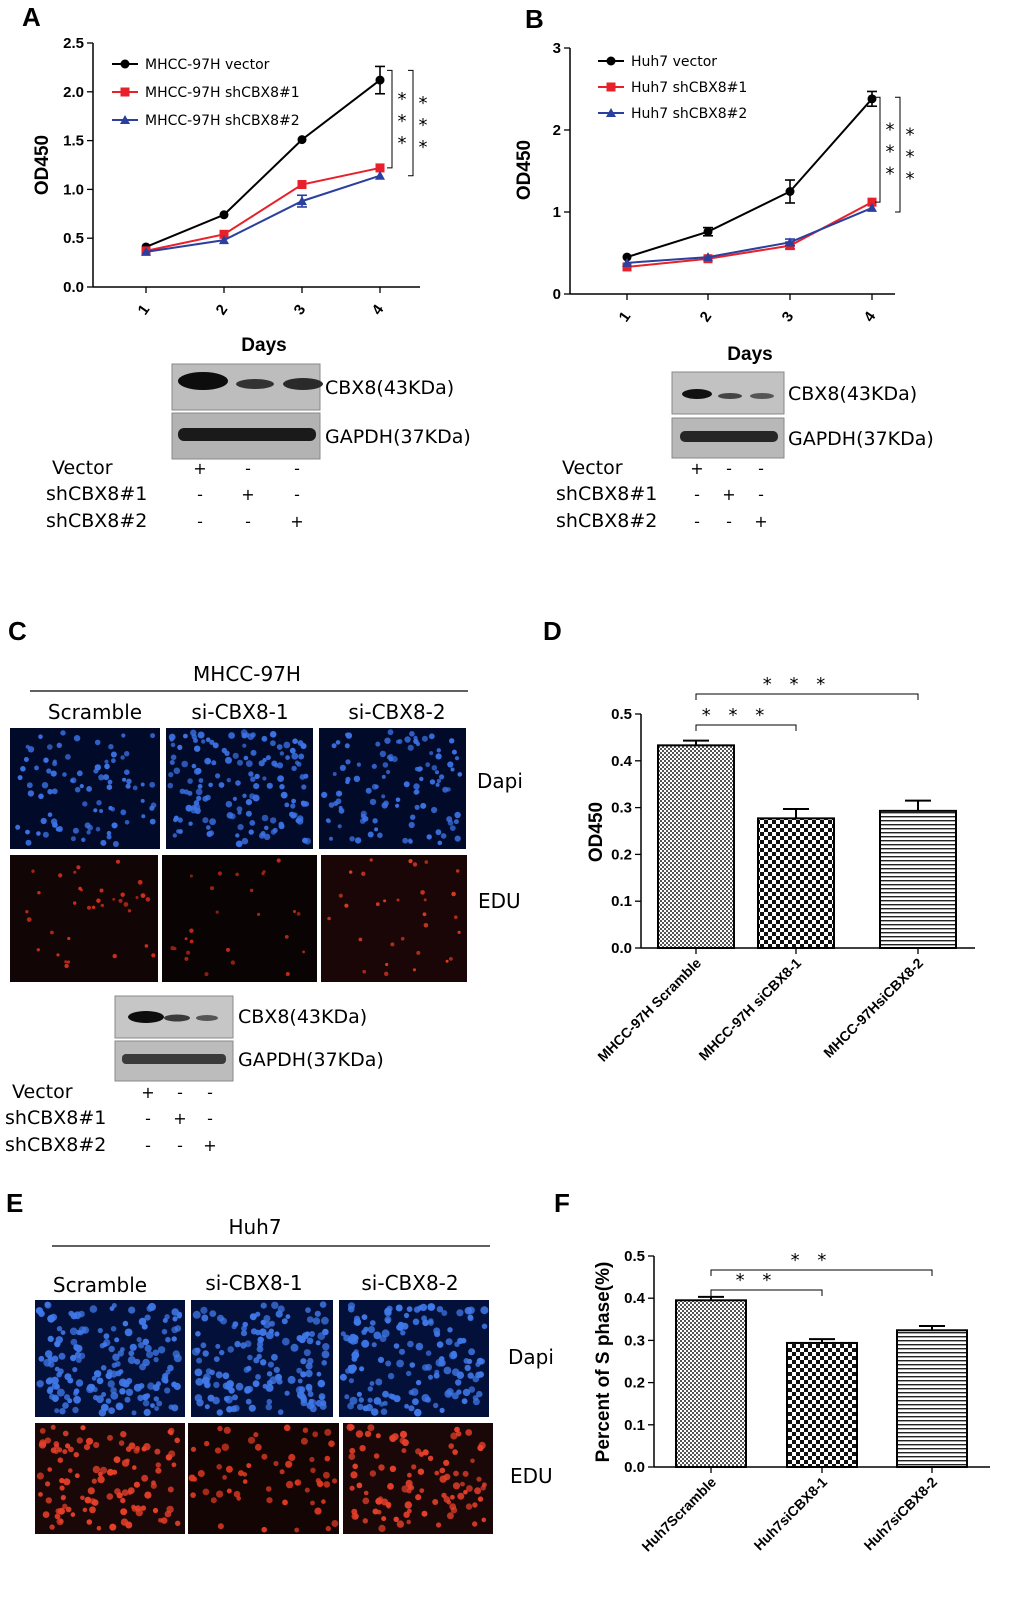 The image size is (1020, 1613). I want to click on blot-b-cond-label: shCBX8#2, so click(606, 521).